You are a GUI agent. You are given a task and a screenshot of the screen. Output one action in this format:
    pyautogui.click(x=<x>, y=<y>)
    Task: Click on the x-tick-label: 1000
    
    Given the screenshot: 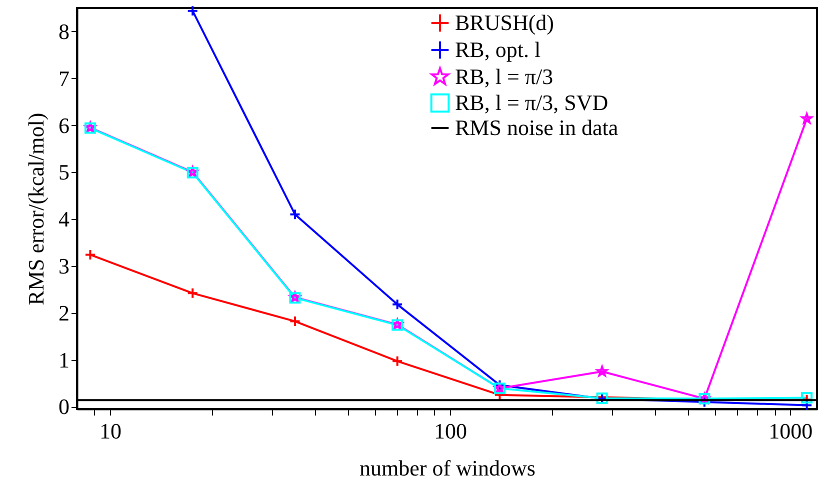 What is the action you would take?
    pyautogui.click(x=790, y=431)
    